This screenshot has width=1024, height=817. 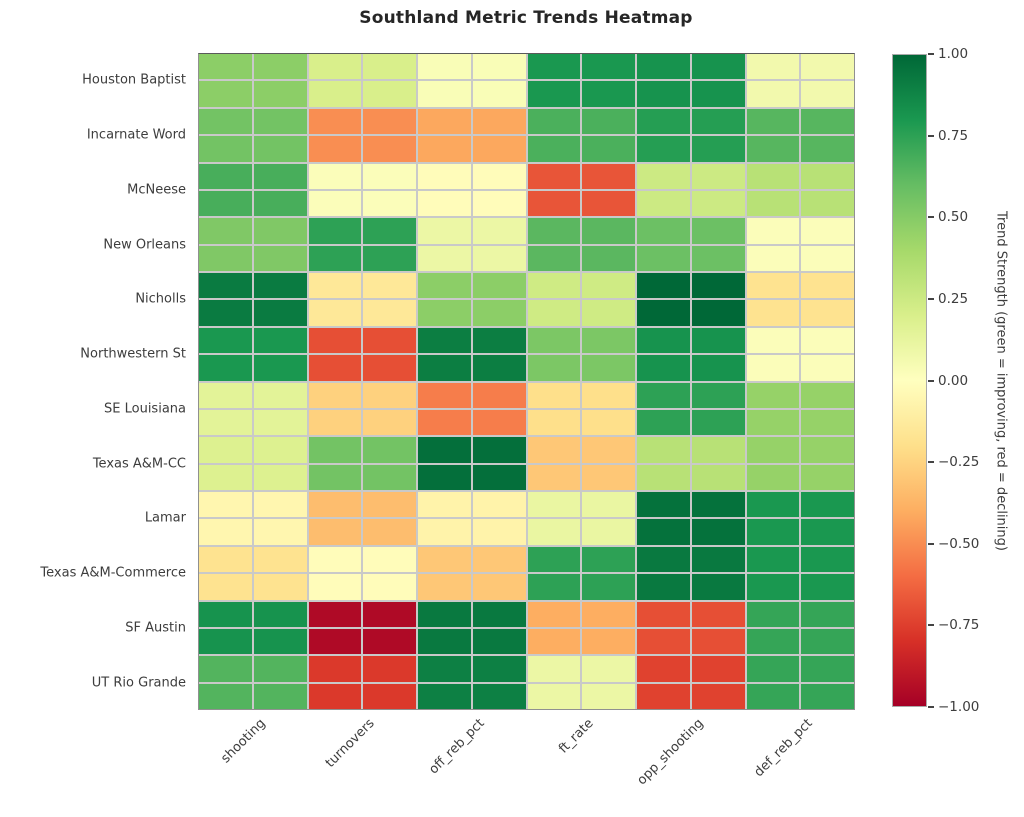 I want to click on y-tick-label: SE Louisiana, so click(x=145, y=409).